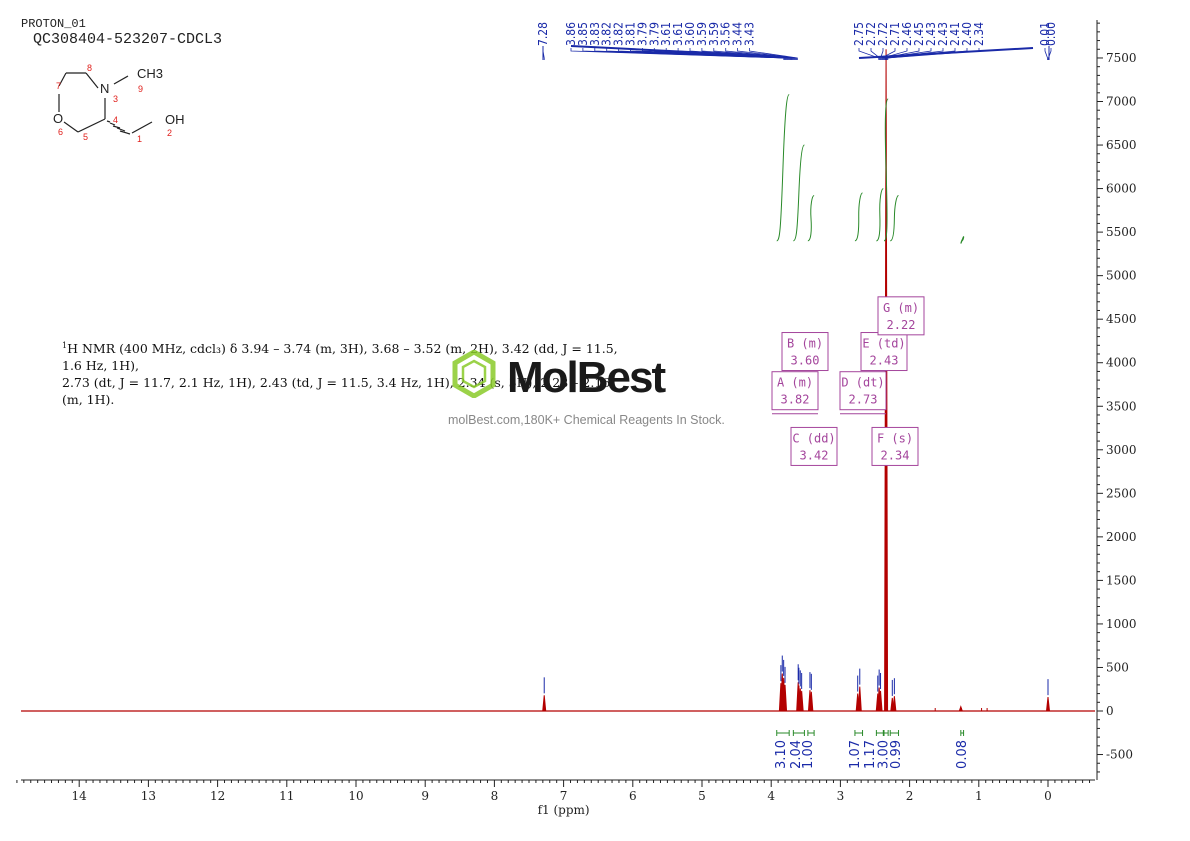  What do you see at coordinates (631, 34) in the screenshot?
I see `peak-shift-label: 3.81` at bounding box center [631, 34].